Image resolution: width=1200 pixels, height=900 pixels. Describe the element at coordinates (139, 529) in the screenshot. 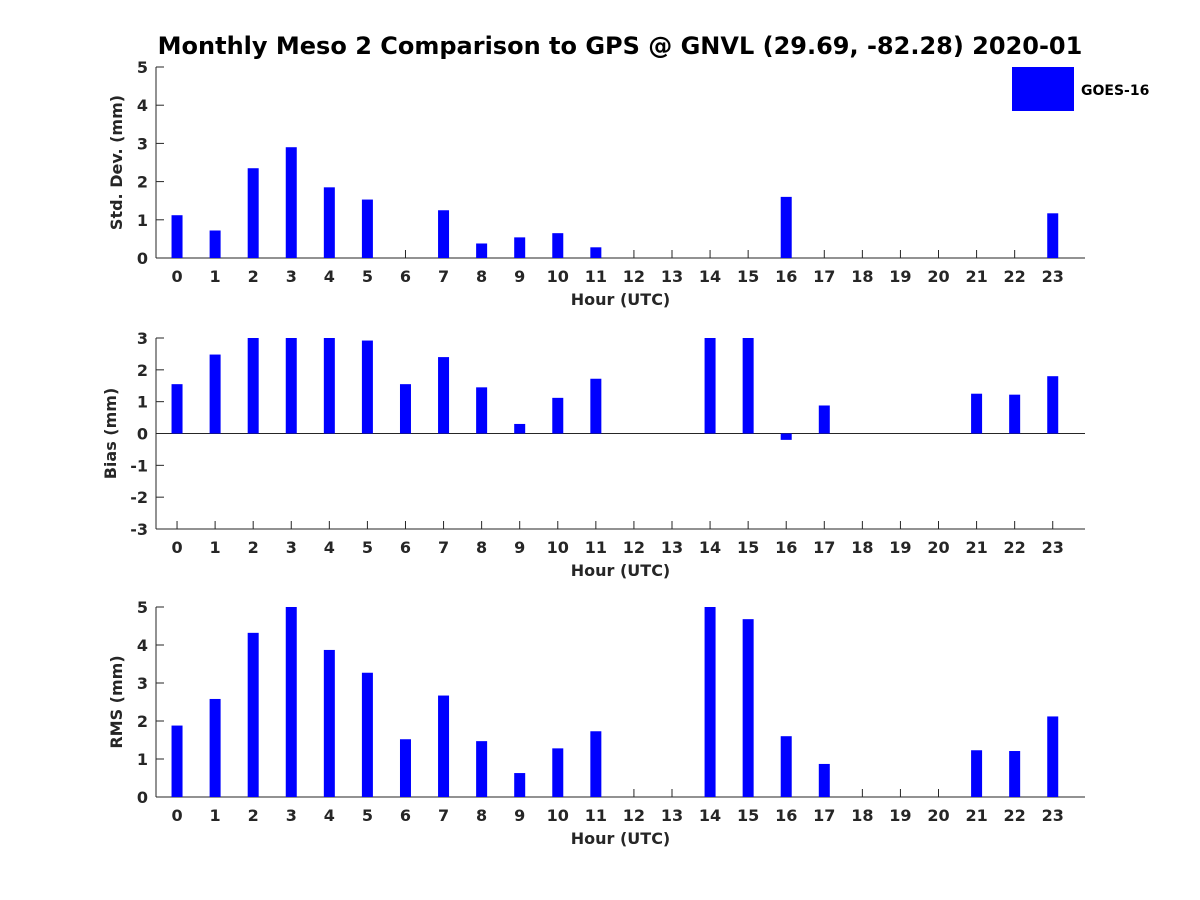

I see `y-tick-label: -3` at that location.